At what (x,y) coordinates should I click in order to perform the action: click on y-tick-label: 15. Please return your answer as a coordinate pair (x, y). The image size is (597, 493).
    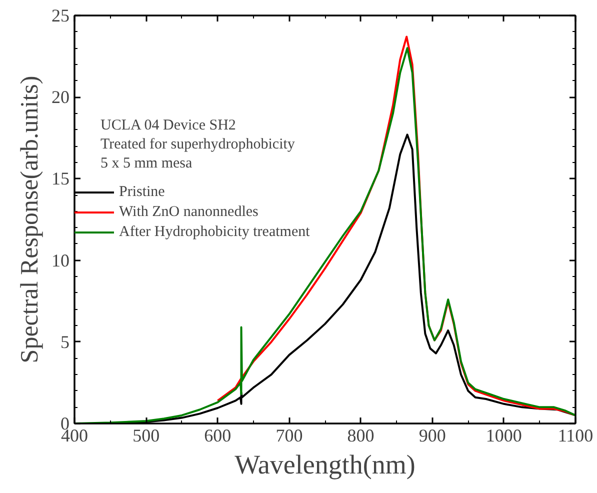
    Looking at the image, I should click on (61, 178).